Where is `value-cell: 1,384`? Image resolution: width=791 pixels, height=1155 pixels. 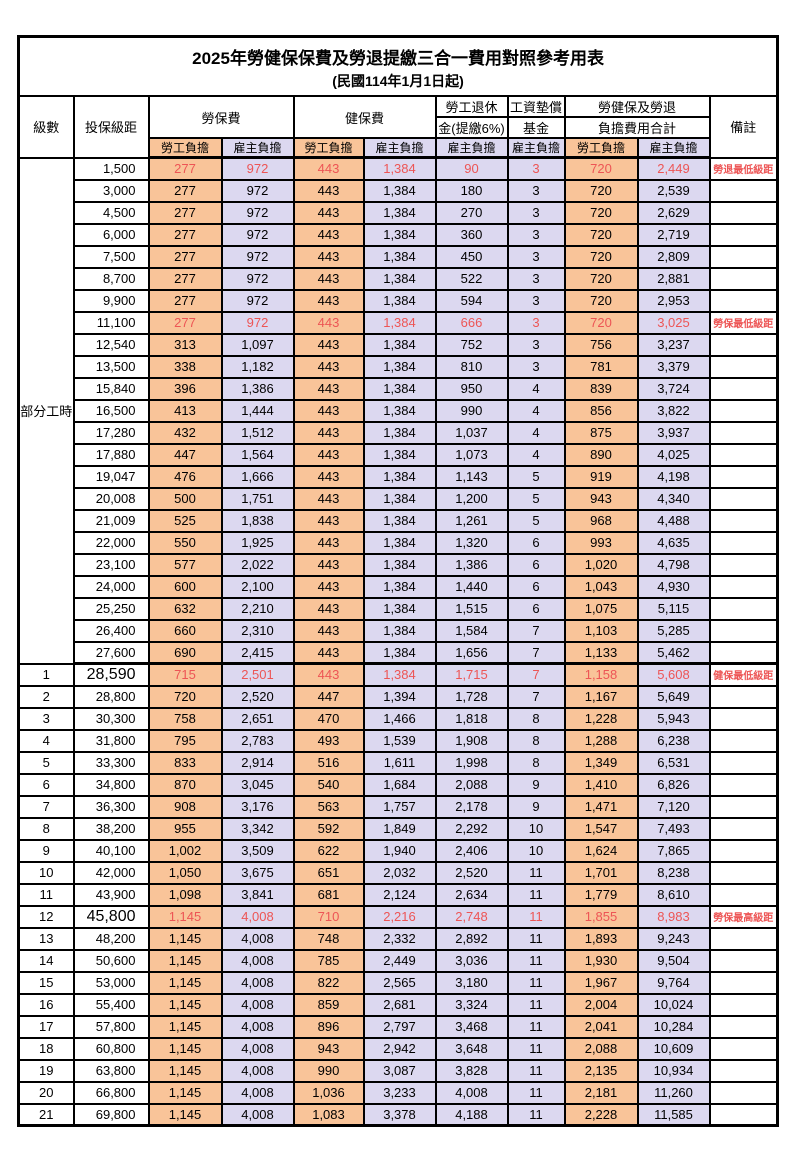
value-cell: 1,384 is located at coordinates (399, 410).